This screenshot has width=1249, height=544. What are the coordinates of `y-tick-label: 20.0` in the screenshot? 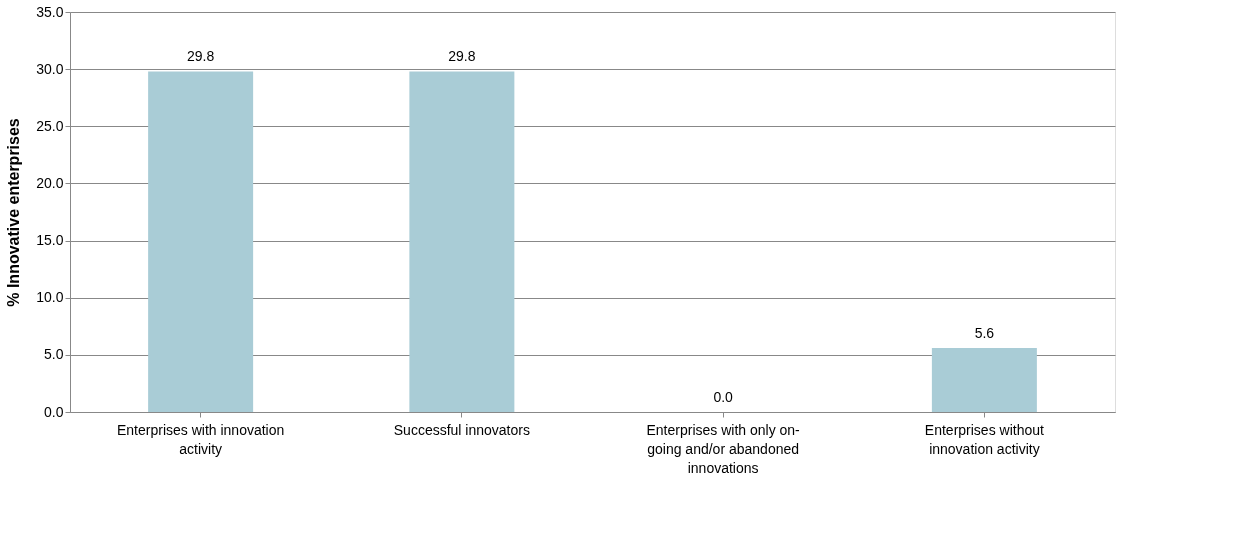 It's located at (50, 182).